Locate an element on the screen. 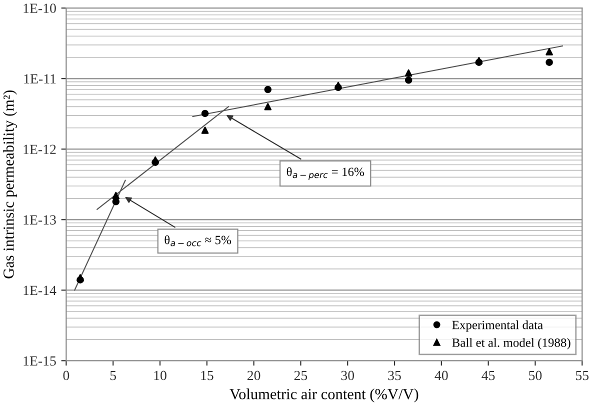  legend-label: Ball et al. model (1988) is located at coordinates (511, 344).